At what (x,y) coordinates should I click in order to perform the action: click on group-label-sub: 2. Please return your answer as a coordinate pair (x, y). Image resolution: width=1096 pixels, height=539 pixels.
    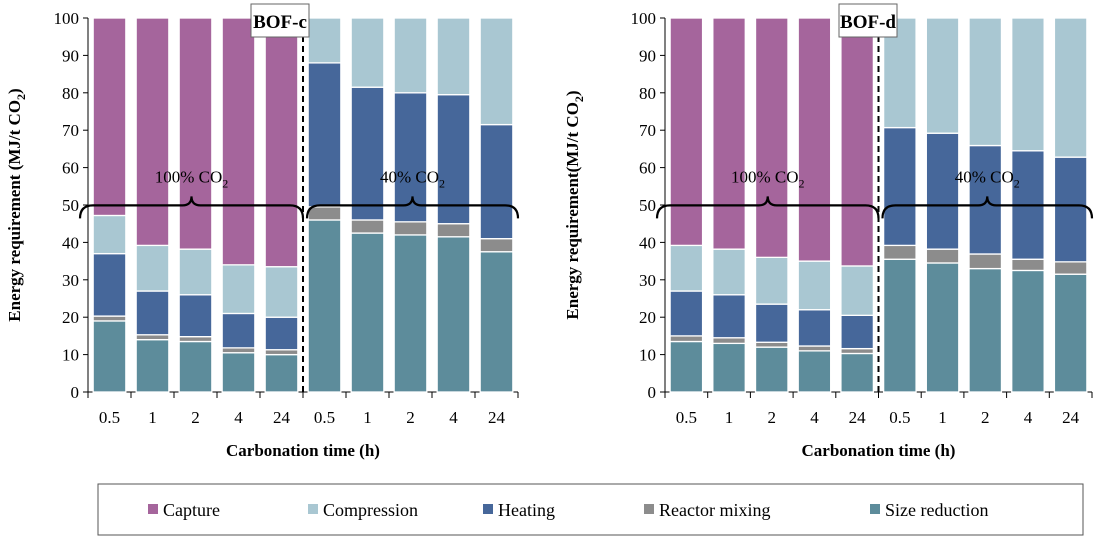
    Looking at the image, I should click on (1017, 183).